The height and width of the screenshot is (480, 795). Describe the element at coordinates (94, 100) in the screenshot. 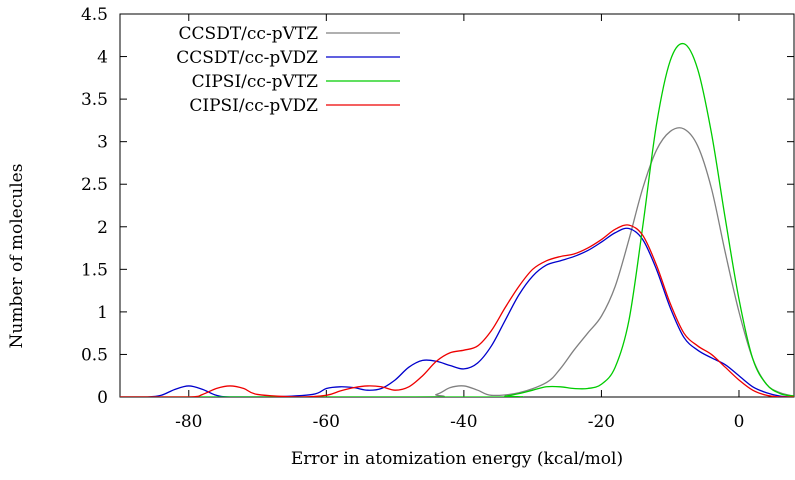

I see `y-tick-label: 3.5` at that location.